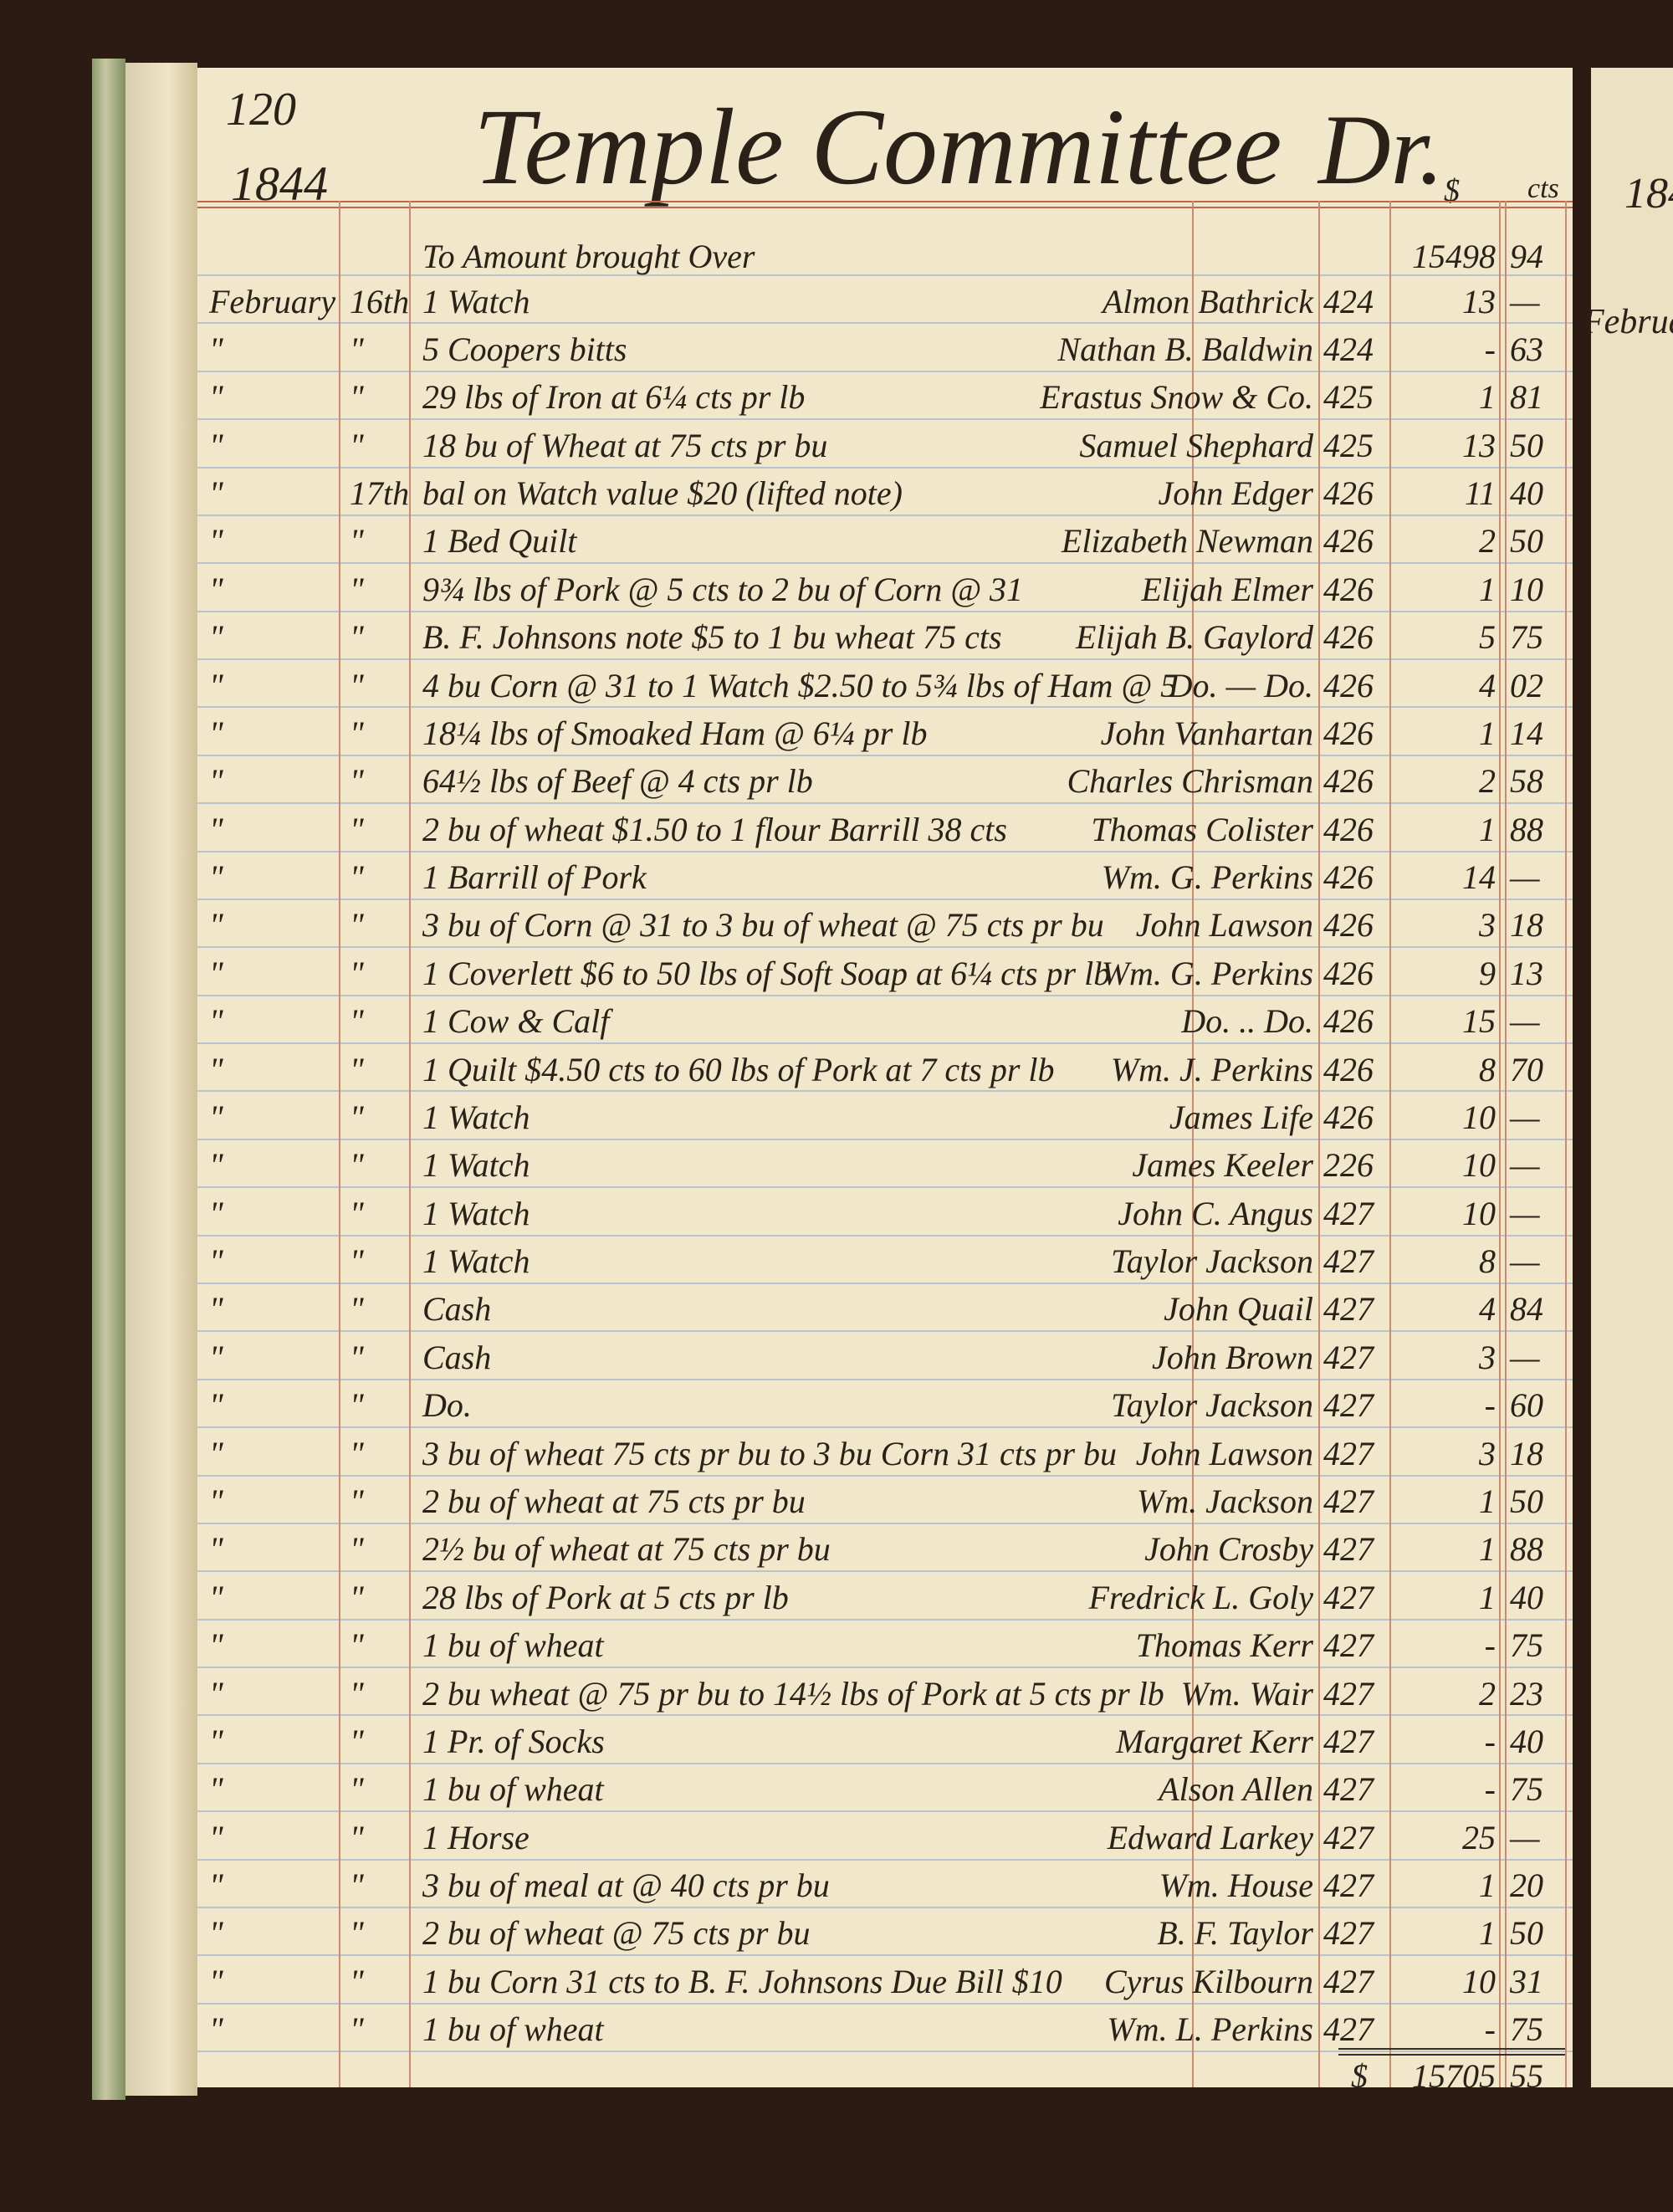  I want to click on entry-name: Edward Larkey, so click(1210, 1837).